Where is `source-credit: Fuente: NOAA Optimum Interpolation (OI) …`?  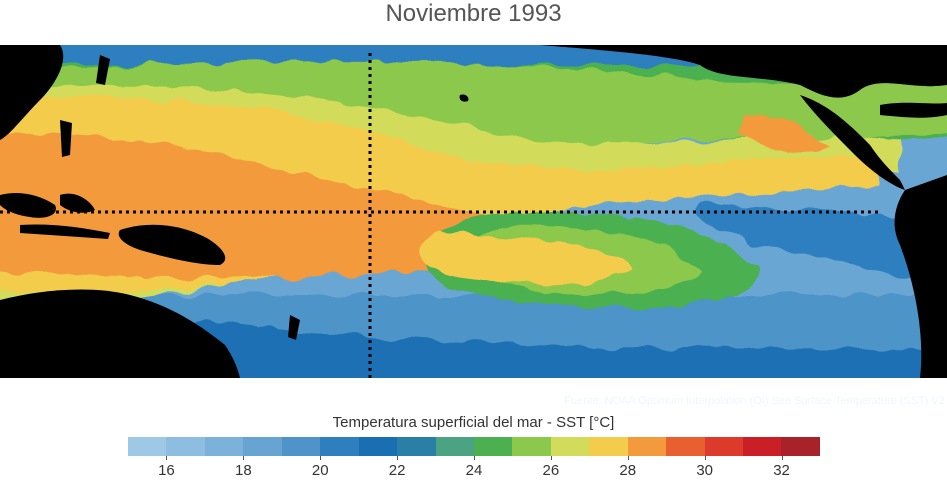 source-credit: Fuente: NOAA Optimum Interpolation (OI) … is located at coordinates (754, 401).